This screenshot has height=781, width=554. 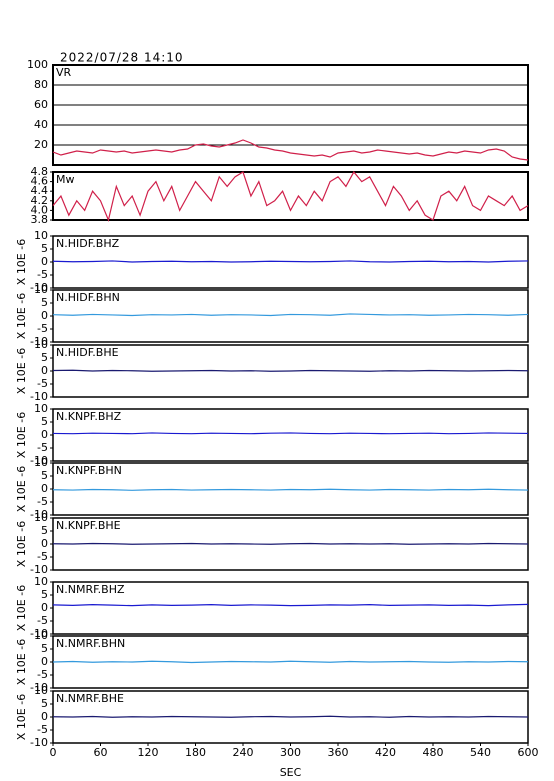 I want to click on y-tick-label: 80, so click(x=41, y=84).